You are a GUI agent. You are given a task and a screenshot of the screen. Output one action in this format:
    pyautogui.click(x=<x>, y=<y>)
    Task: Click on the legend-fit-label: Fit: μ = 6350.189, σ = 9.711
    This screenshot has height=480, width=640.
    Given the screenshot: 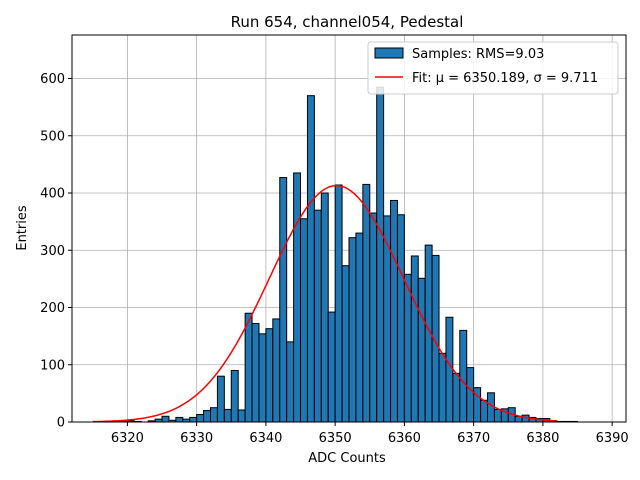 What is the action you would take?
    pyautogui.click(x=505, y=78)
    